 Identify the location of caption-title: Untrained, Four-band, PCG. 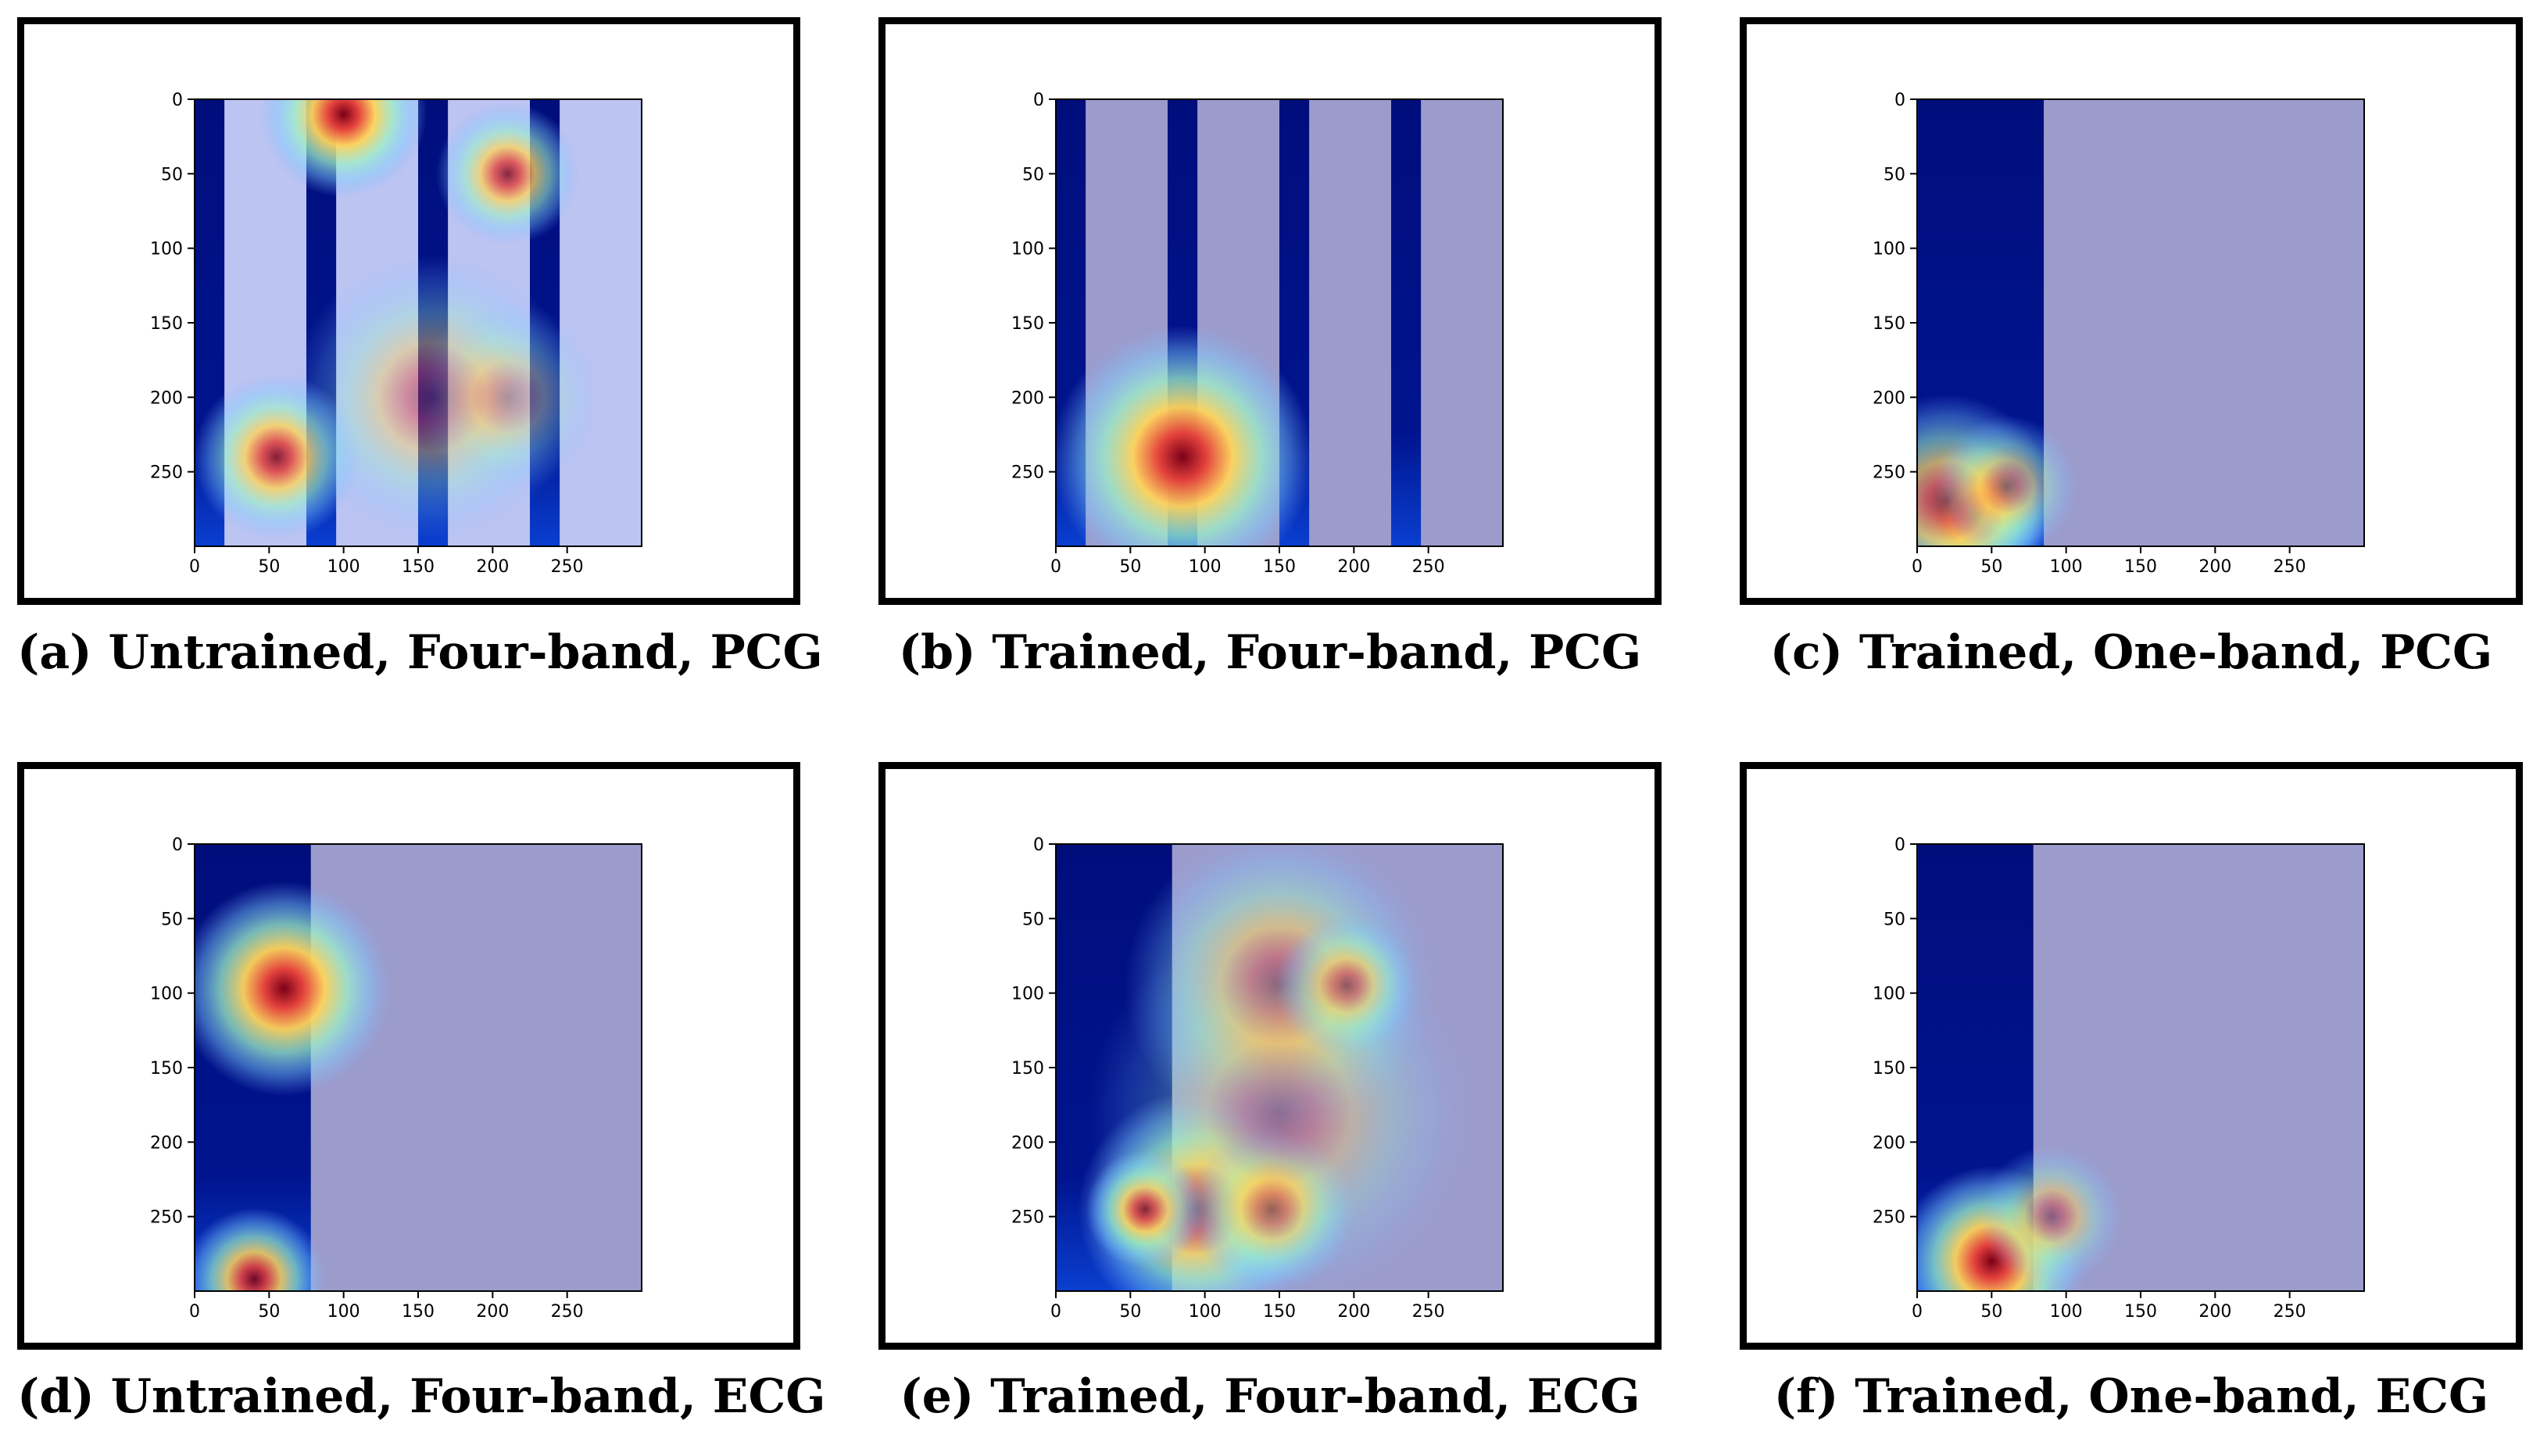
(465, 652).